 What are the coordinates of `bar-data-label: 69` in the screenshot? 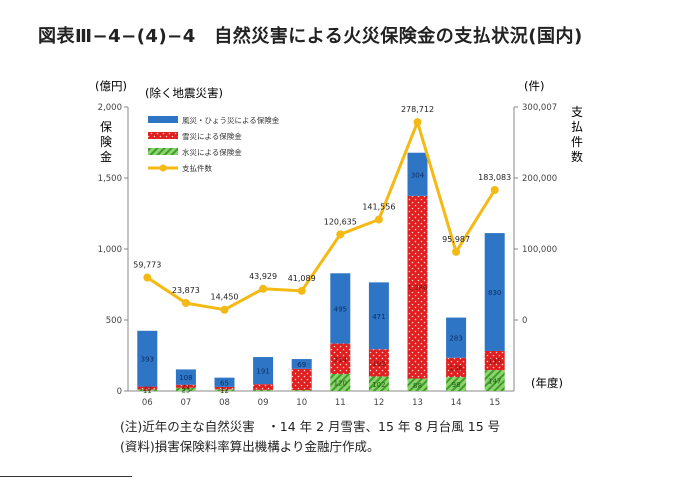 It's located at (301, 365).